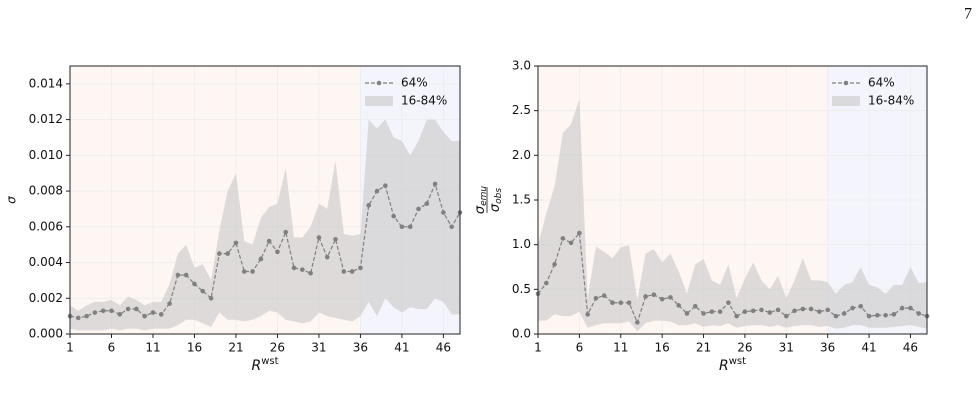  What do you see at coordinates (46, 226) in the screenshot?
I see `y-tick-label: 0.006` at bounding box center [46, 226].